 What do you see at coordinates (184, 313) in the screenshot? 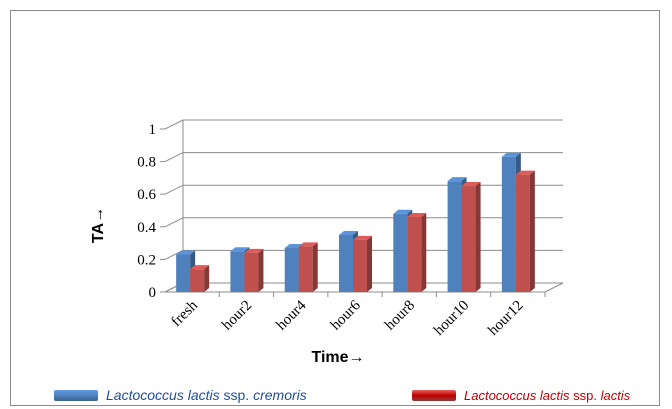
I see `x-tick-label-fresh: fresh` at bounding box center [184, 313].